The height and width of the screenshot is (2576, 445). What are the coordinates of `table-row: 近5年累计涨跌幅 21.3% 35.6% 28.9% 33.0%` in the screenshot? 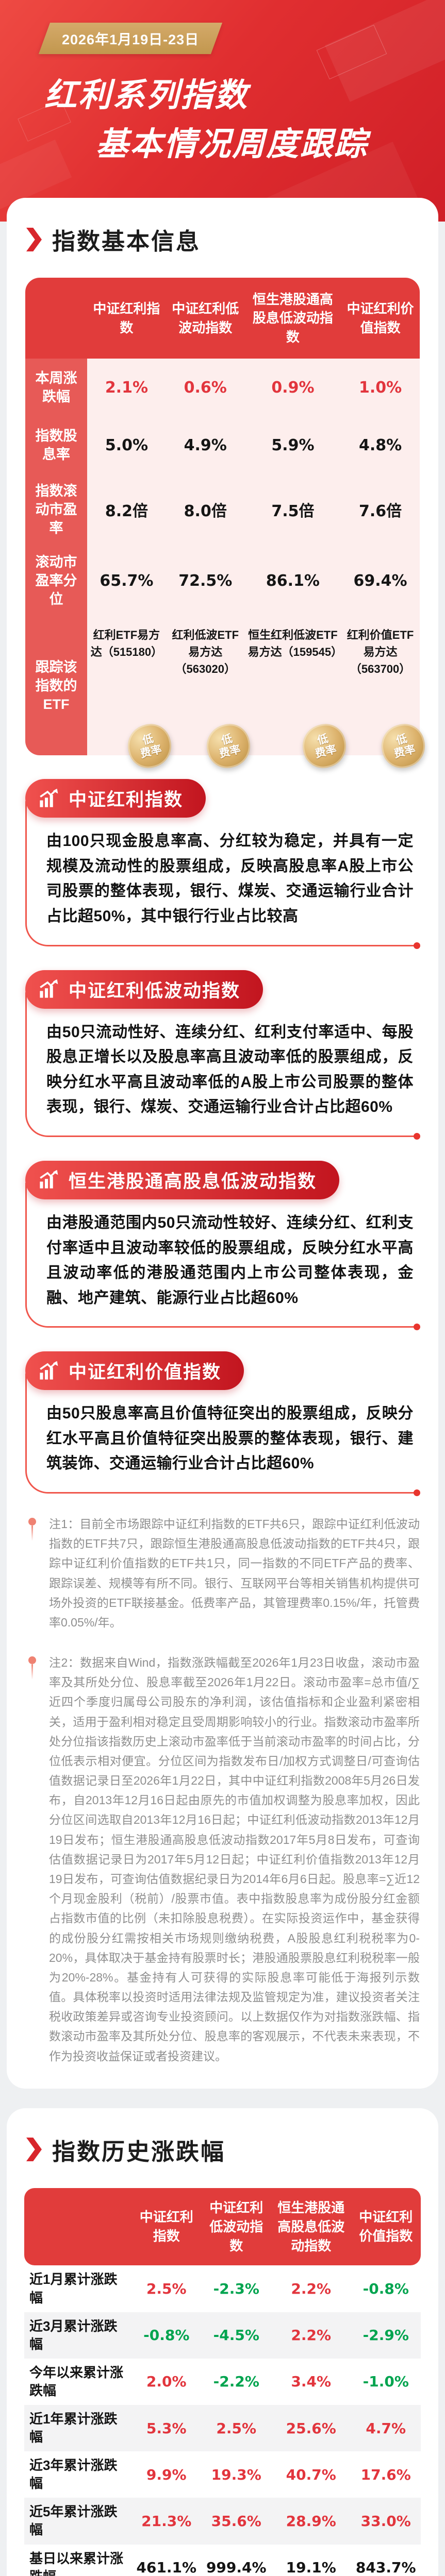 It's located at (223, 2521).